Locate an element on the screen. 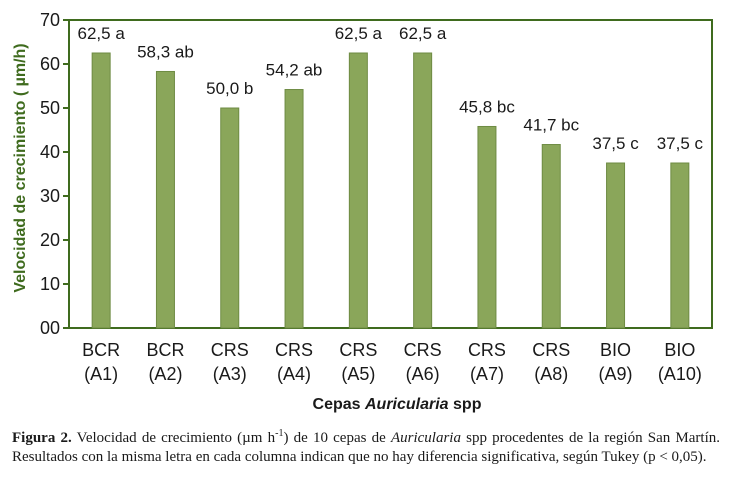 This screenshot has height=489, width=732. y-tick-label: 10 is located at coordinates (50, 284).